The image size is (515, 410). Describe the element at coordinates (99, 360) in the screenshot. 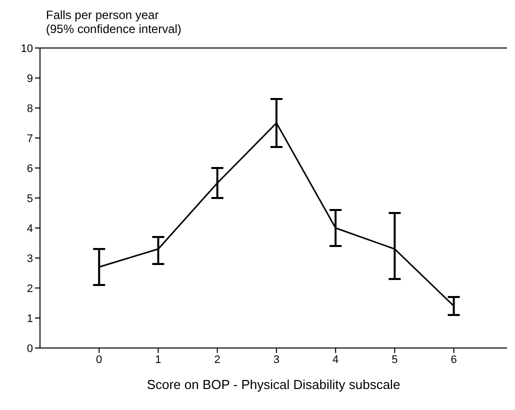

I see `x-tick-label: 0` at that location.